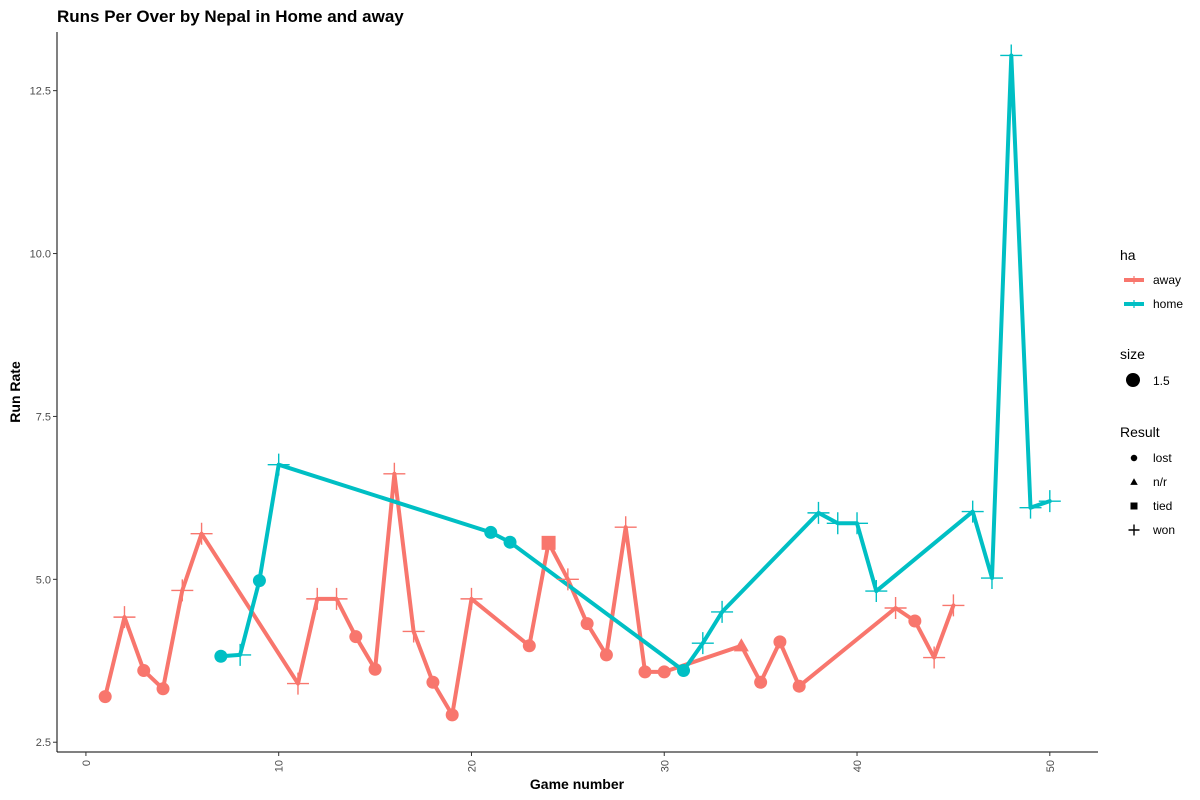  Describe the element at coordinates (87, 763) in the screenshot. I see `x-tick-label: 0` at that location.